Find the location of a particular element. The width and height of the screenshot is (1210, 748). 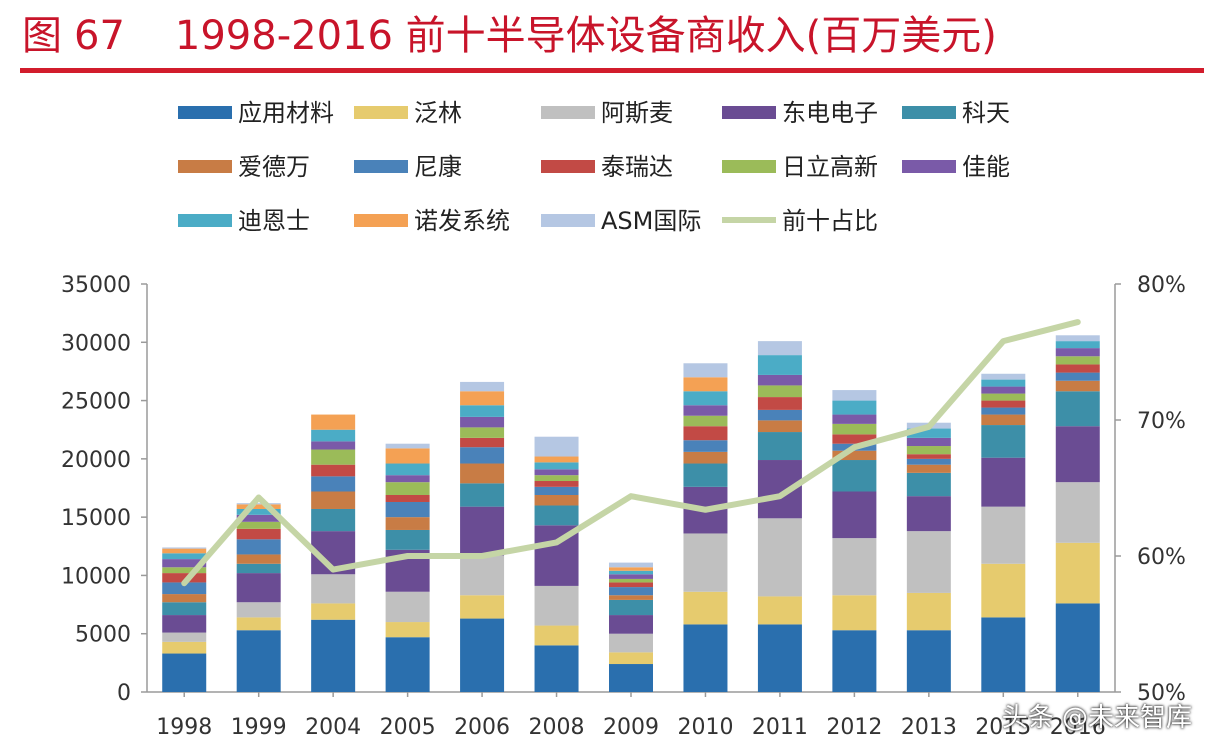

legend-label: 日立高新 is located at coordinates (830, 167).